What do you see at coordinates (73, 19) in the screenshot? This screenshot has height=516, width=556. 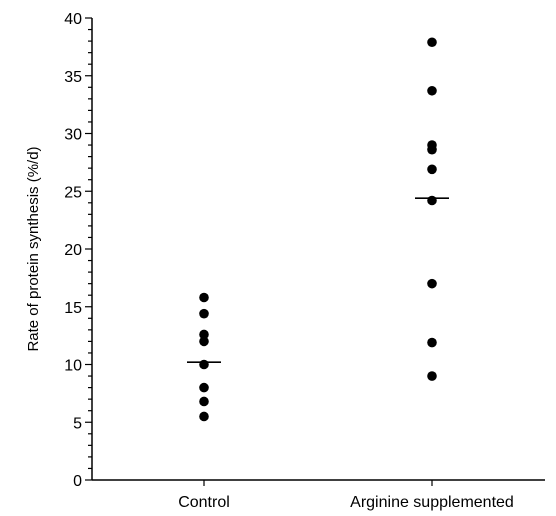 I see `y-tick-label: 40` at bounding box center [73, 19].